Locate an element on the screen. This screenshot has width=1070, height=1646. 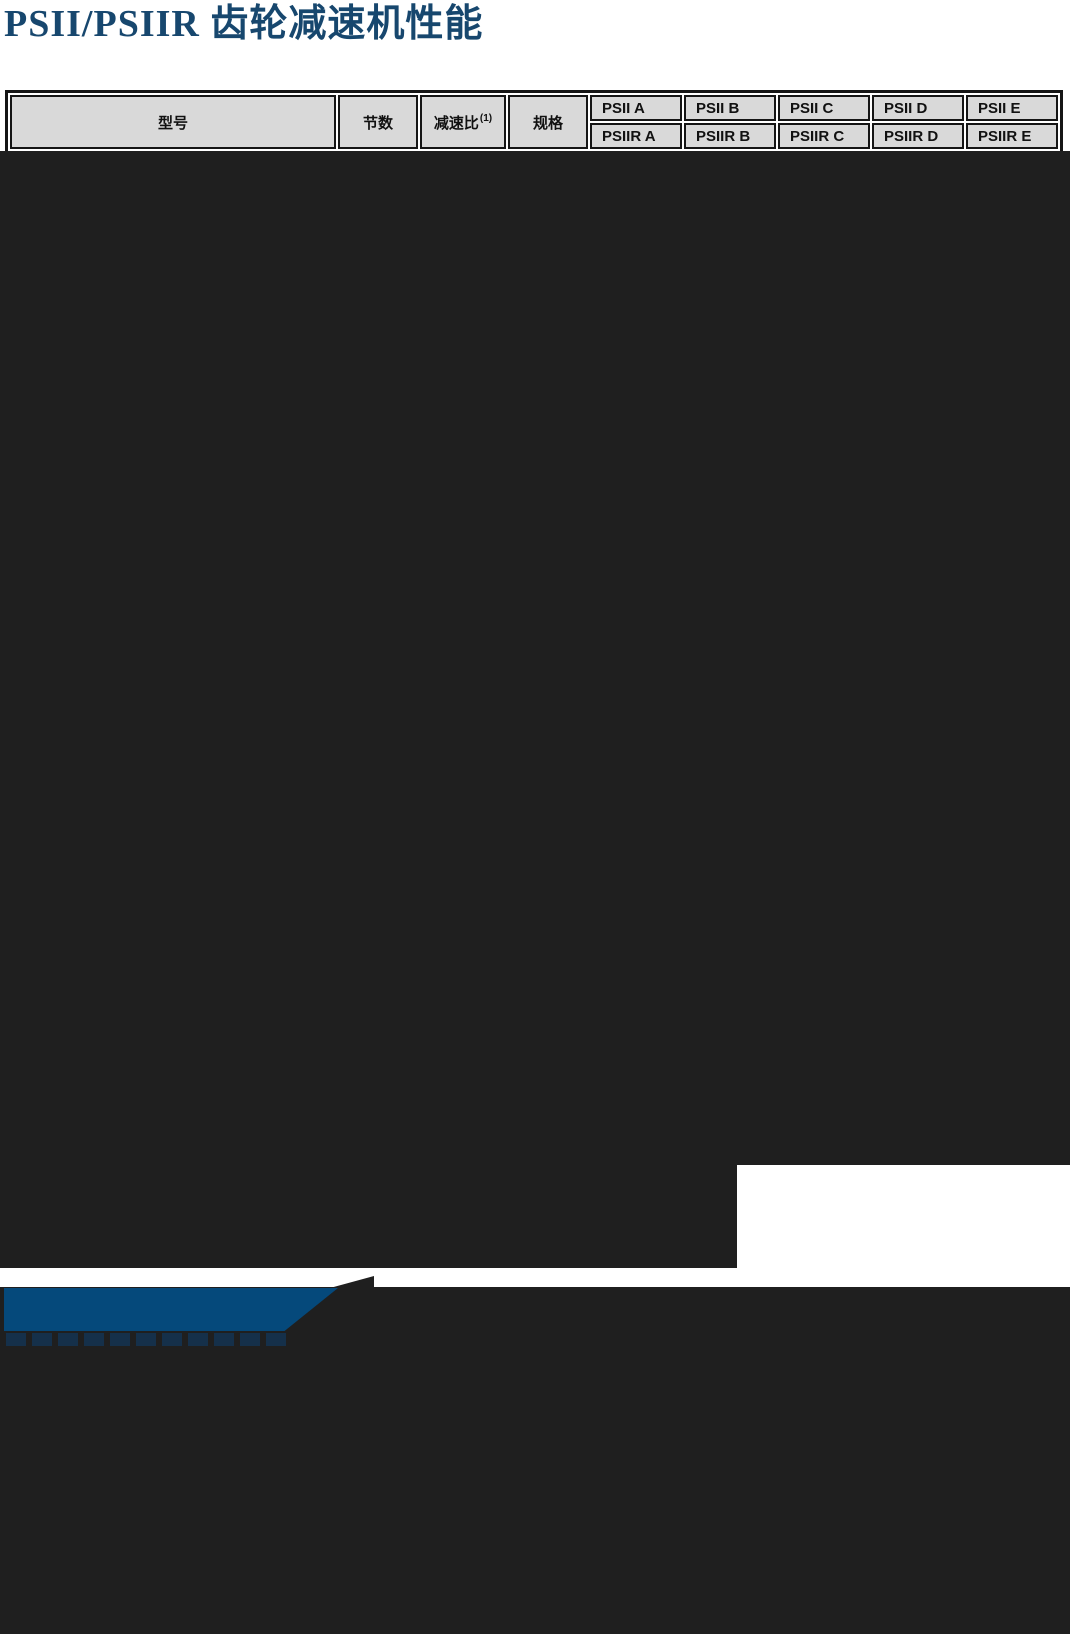
col-header-sections: 节数 is located at coordinates (378, 122).